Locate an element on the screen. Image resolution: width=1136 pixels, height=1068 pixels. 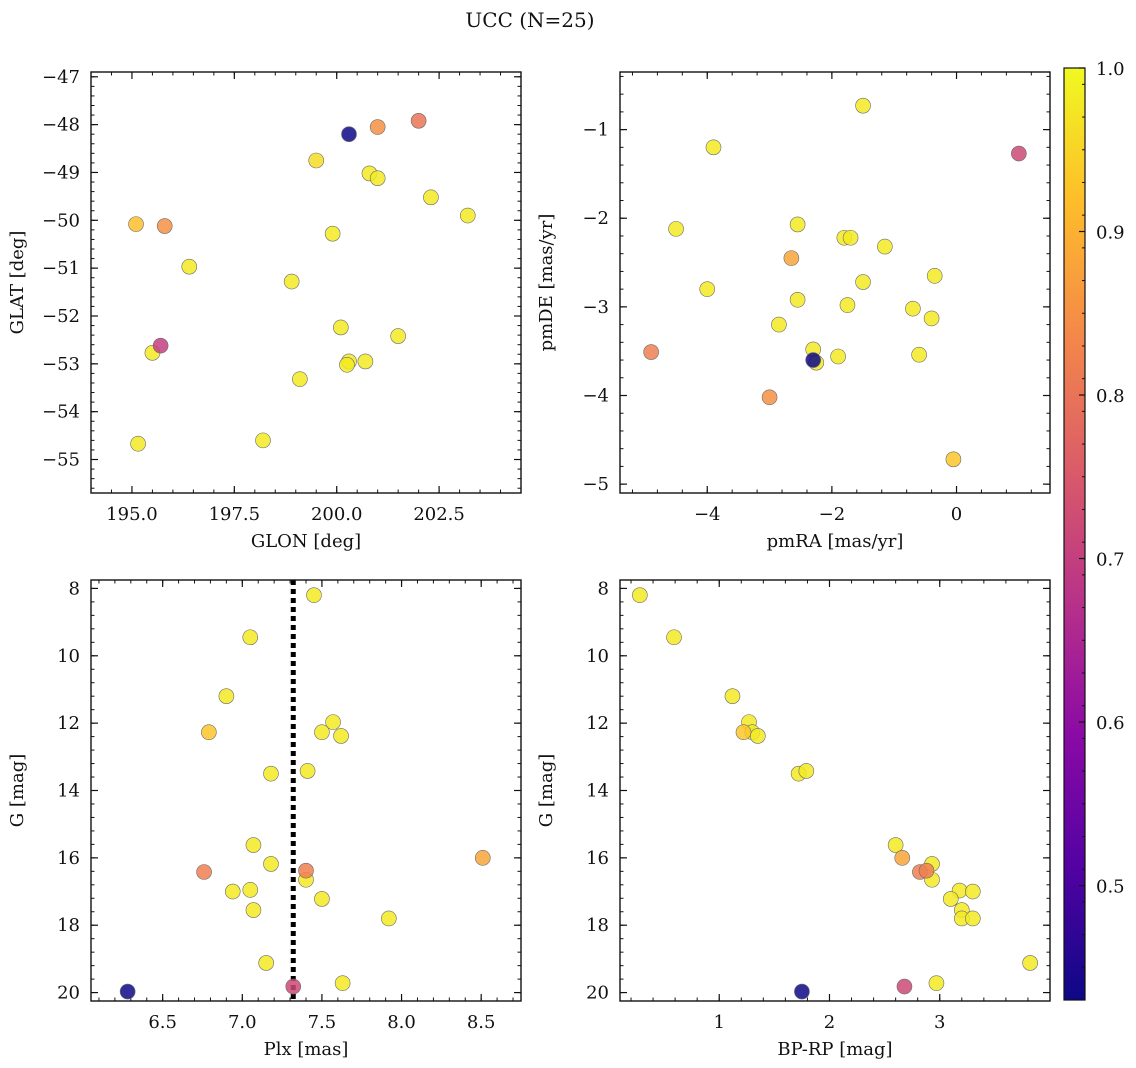
y-tick-label: −53 is located at coordinates (61, 364).